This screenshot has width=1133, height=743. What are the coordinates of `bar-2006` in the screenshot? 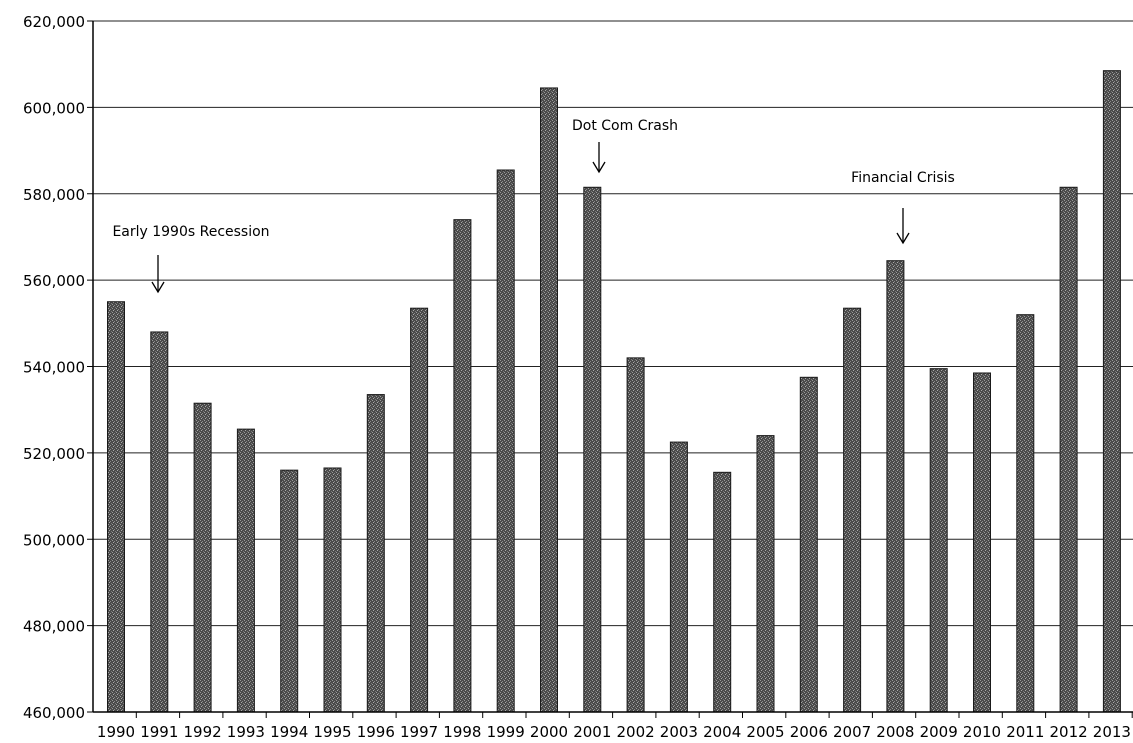 It's located at (808, 544).